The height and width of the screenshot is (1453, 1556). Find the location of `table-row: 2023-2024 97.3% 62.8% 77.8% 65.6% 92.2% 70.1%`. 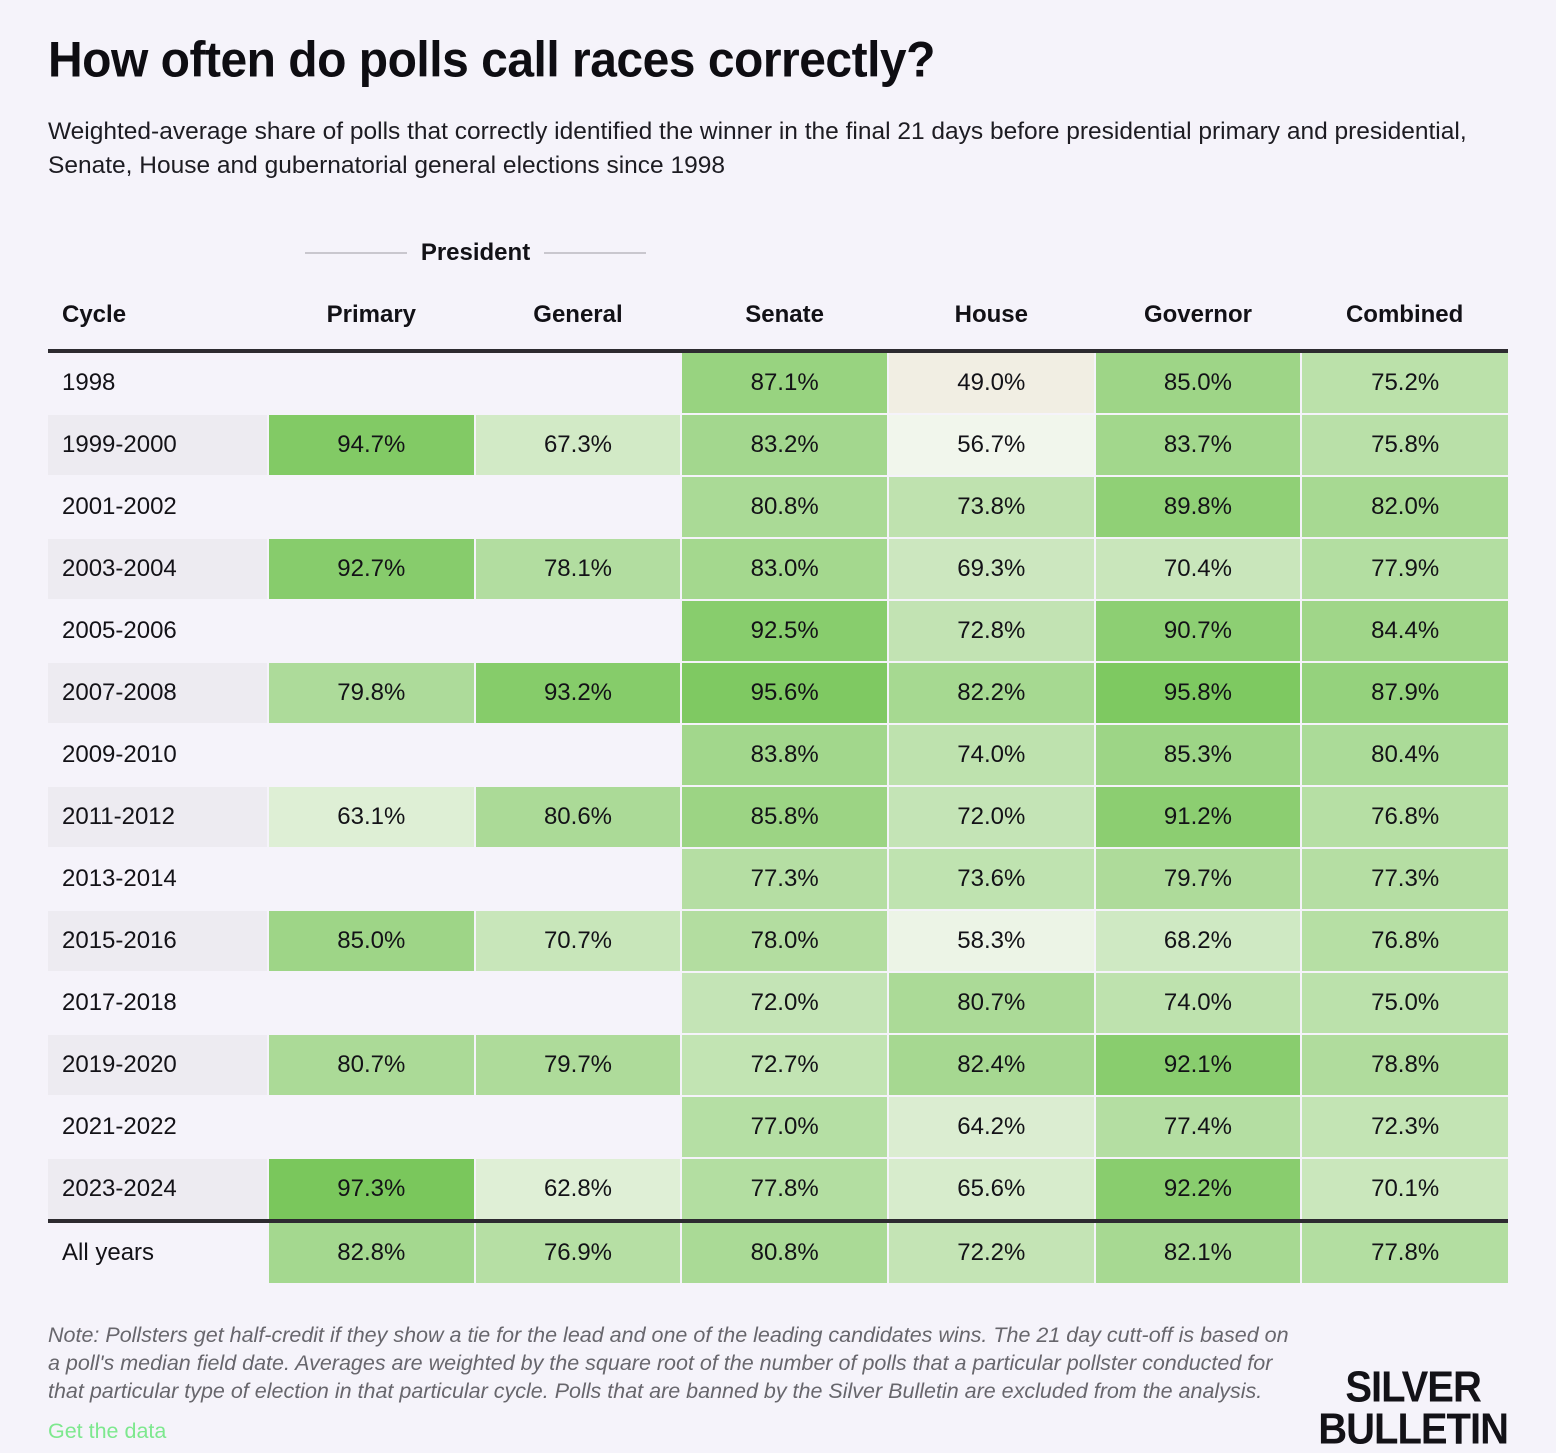

table-row: 2023-2024 97.3% 62.8% 77.8% 65.6% 92.2% 70.1% is located at coordinates (778, 1190).